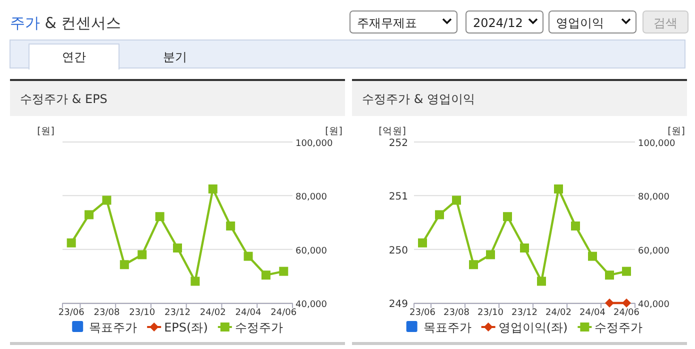  Describe the element at coordinates (418, 99) in the screenshot. I see `chart-title: 수정주가 & 영업이익` at that location.